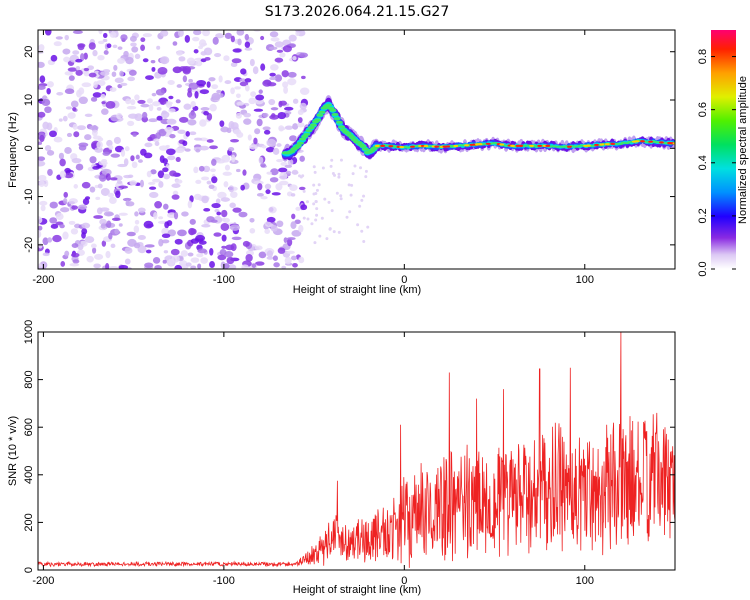 Image resolution: width=750 pixels, height=600 pixels. I want to click on colorbar-tick-label: 0.4, so click(703, 162).